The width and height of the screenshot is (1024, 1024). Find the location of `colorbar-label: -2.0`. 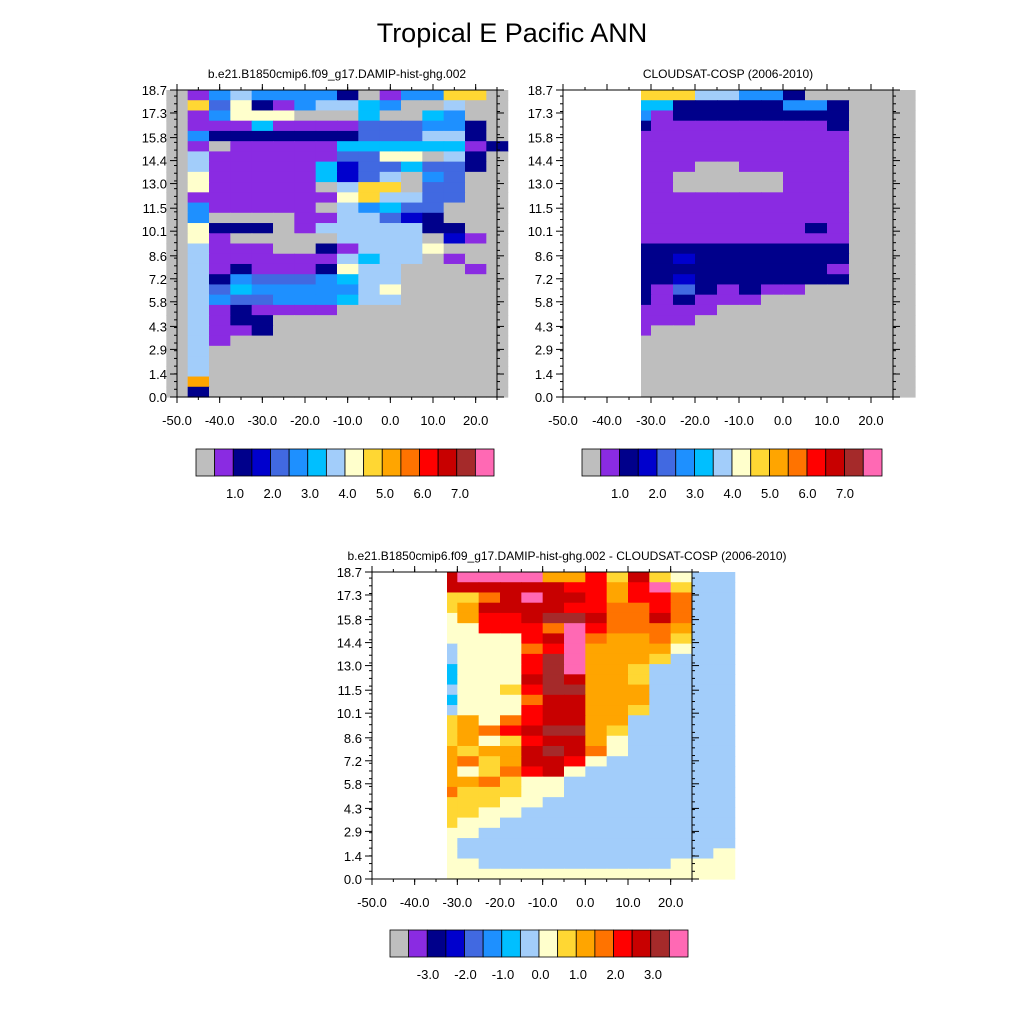

colorbar-label: -2.0 is located at coordinates (465, 974).